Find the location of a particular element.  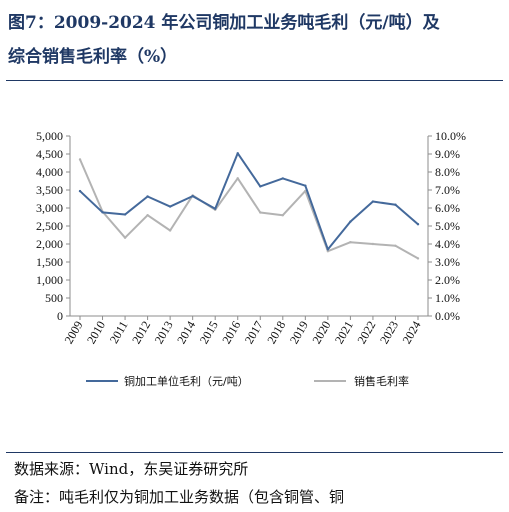

x-tick-label: 2020 is located at coordinates (321, 333).